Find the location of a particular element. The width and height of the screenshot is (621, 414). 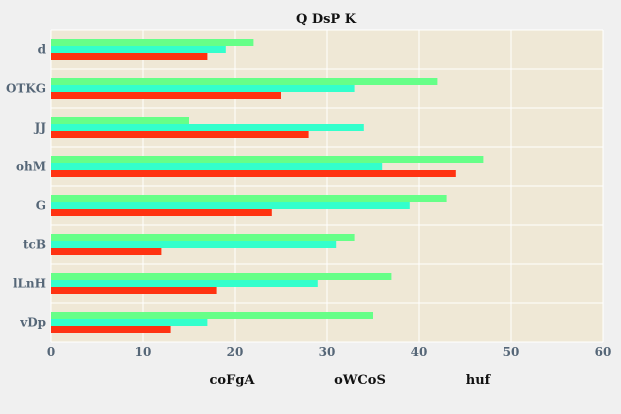

bar-huf-lLnH is located at coordinates (221, 276).